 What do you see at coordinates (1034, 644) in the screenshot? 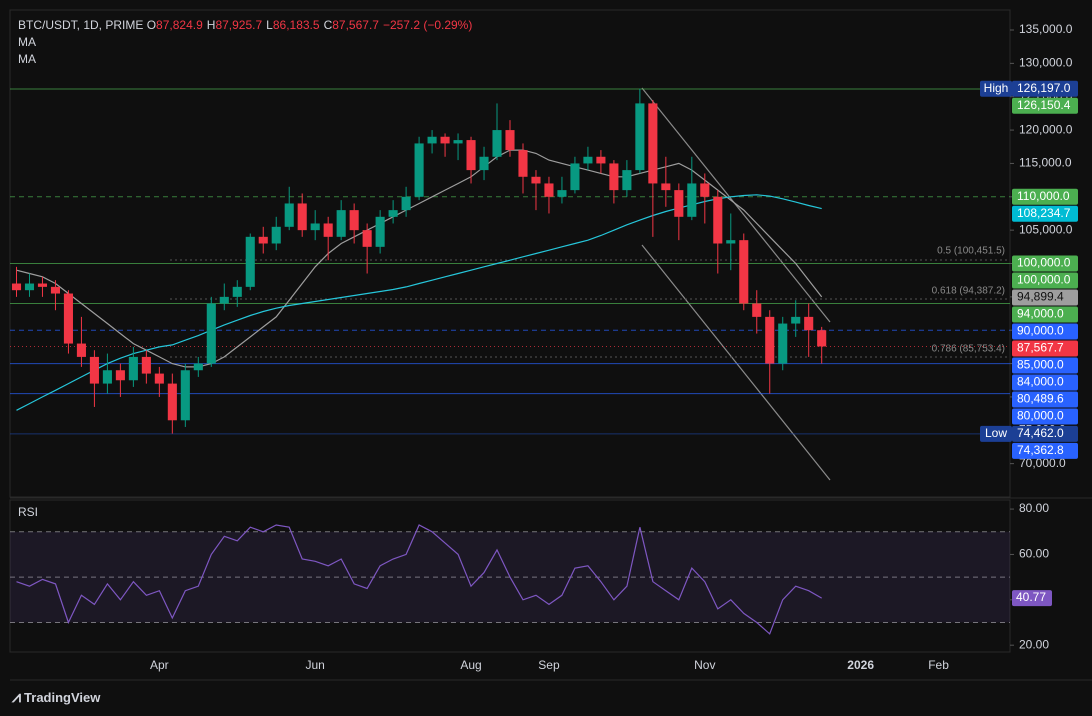
I see `rsi-tick-label: 20.00` at bounding box center [1034, 644].